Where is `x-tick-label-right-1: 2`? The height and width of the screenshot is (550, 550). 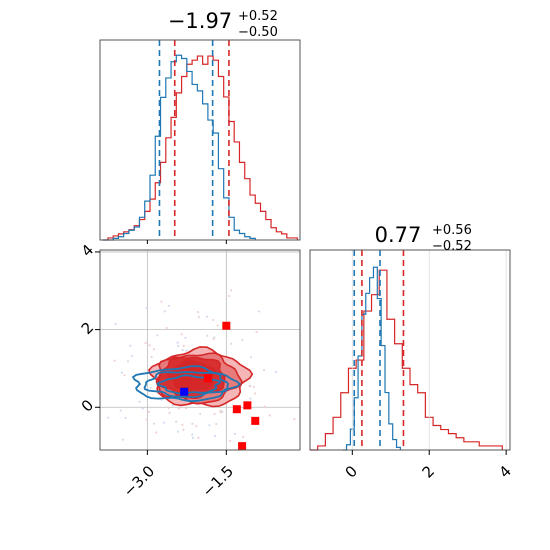 x-tick-label-right-1: 2 is located at coordinates (428, 471).